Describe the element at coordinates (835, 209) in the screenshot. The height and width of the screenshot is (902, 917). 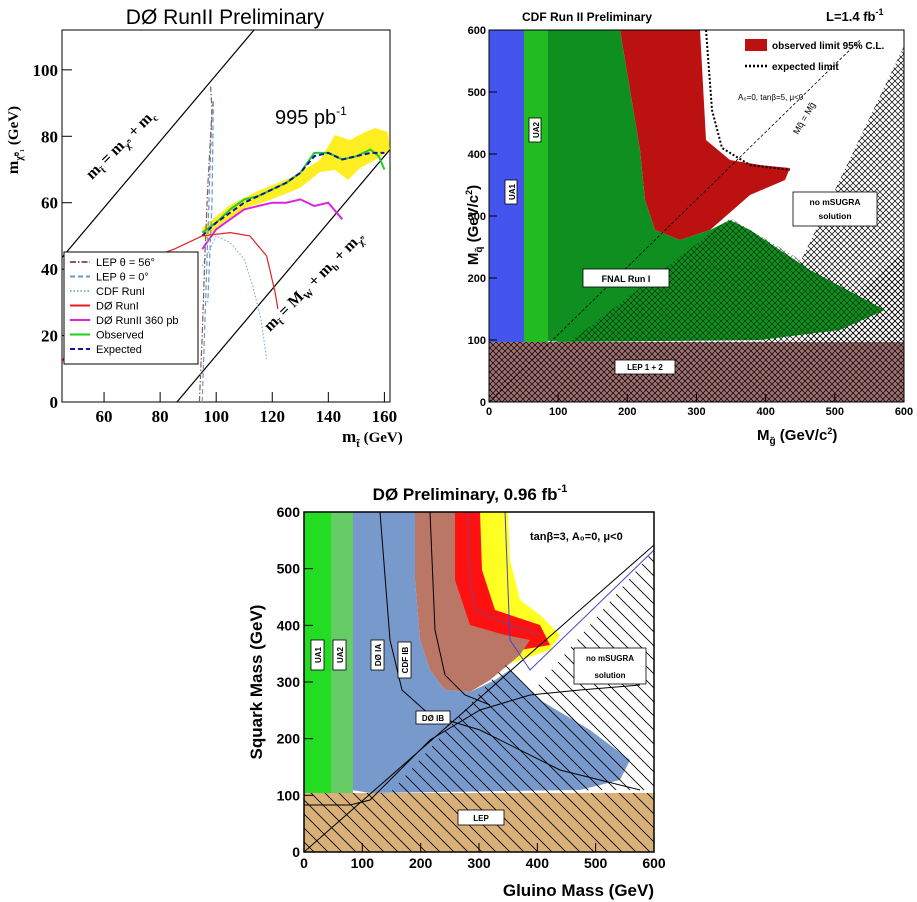
I see `chart2-label-nomsugra: no mSUGRA solution` at that location.